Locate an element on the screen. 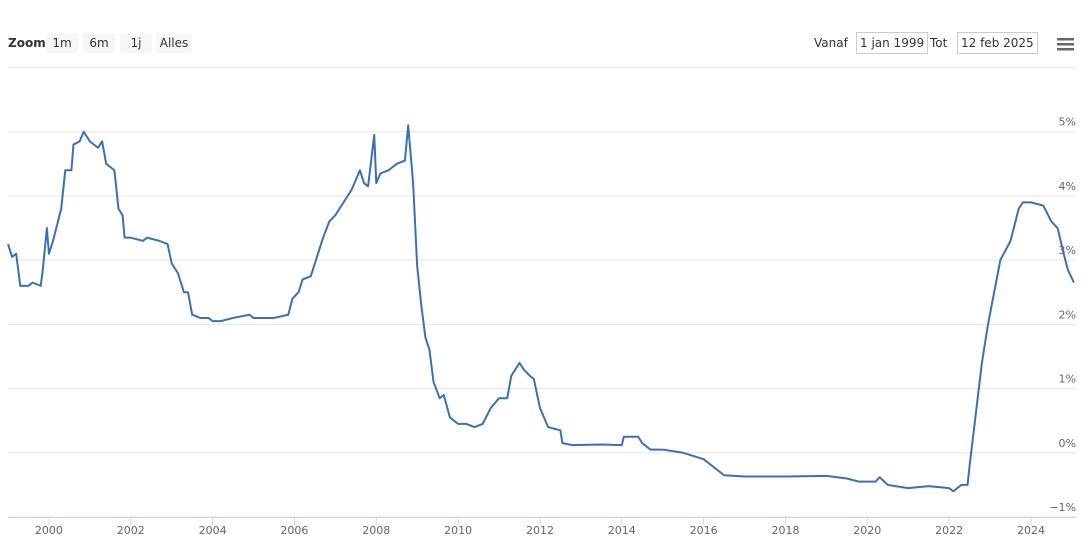 The height and width of the screenshot is (550, 1089). from-input: 1 jan 1999 is located at coordinates (892, 43).